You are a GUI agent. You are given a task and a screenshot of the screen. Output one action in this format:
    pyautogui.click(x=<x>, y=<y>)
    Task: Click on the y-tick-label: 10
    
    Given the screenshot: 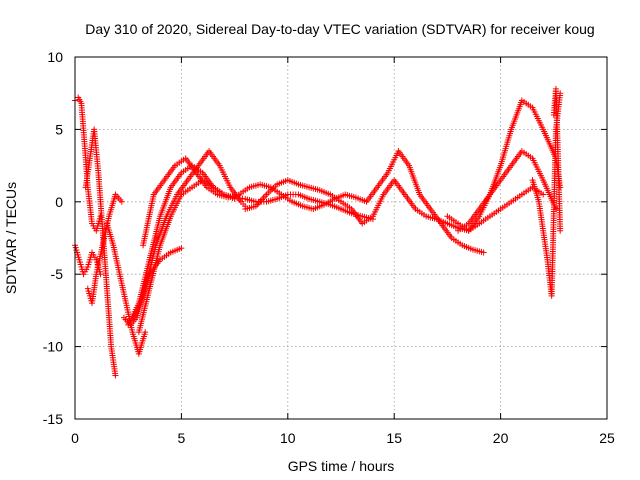 What is the action you would take?
    pyautogui.click(x=55, y=57)
    